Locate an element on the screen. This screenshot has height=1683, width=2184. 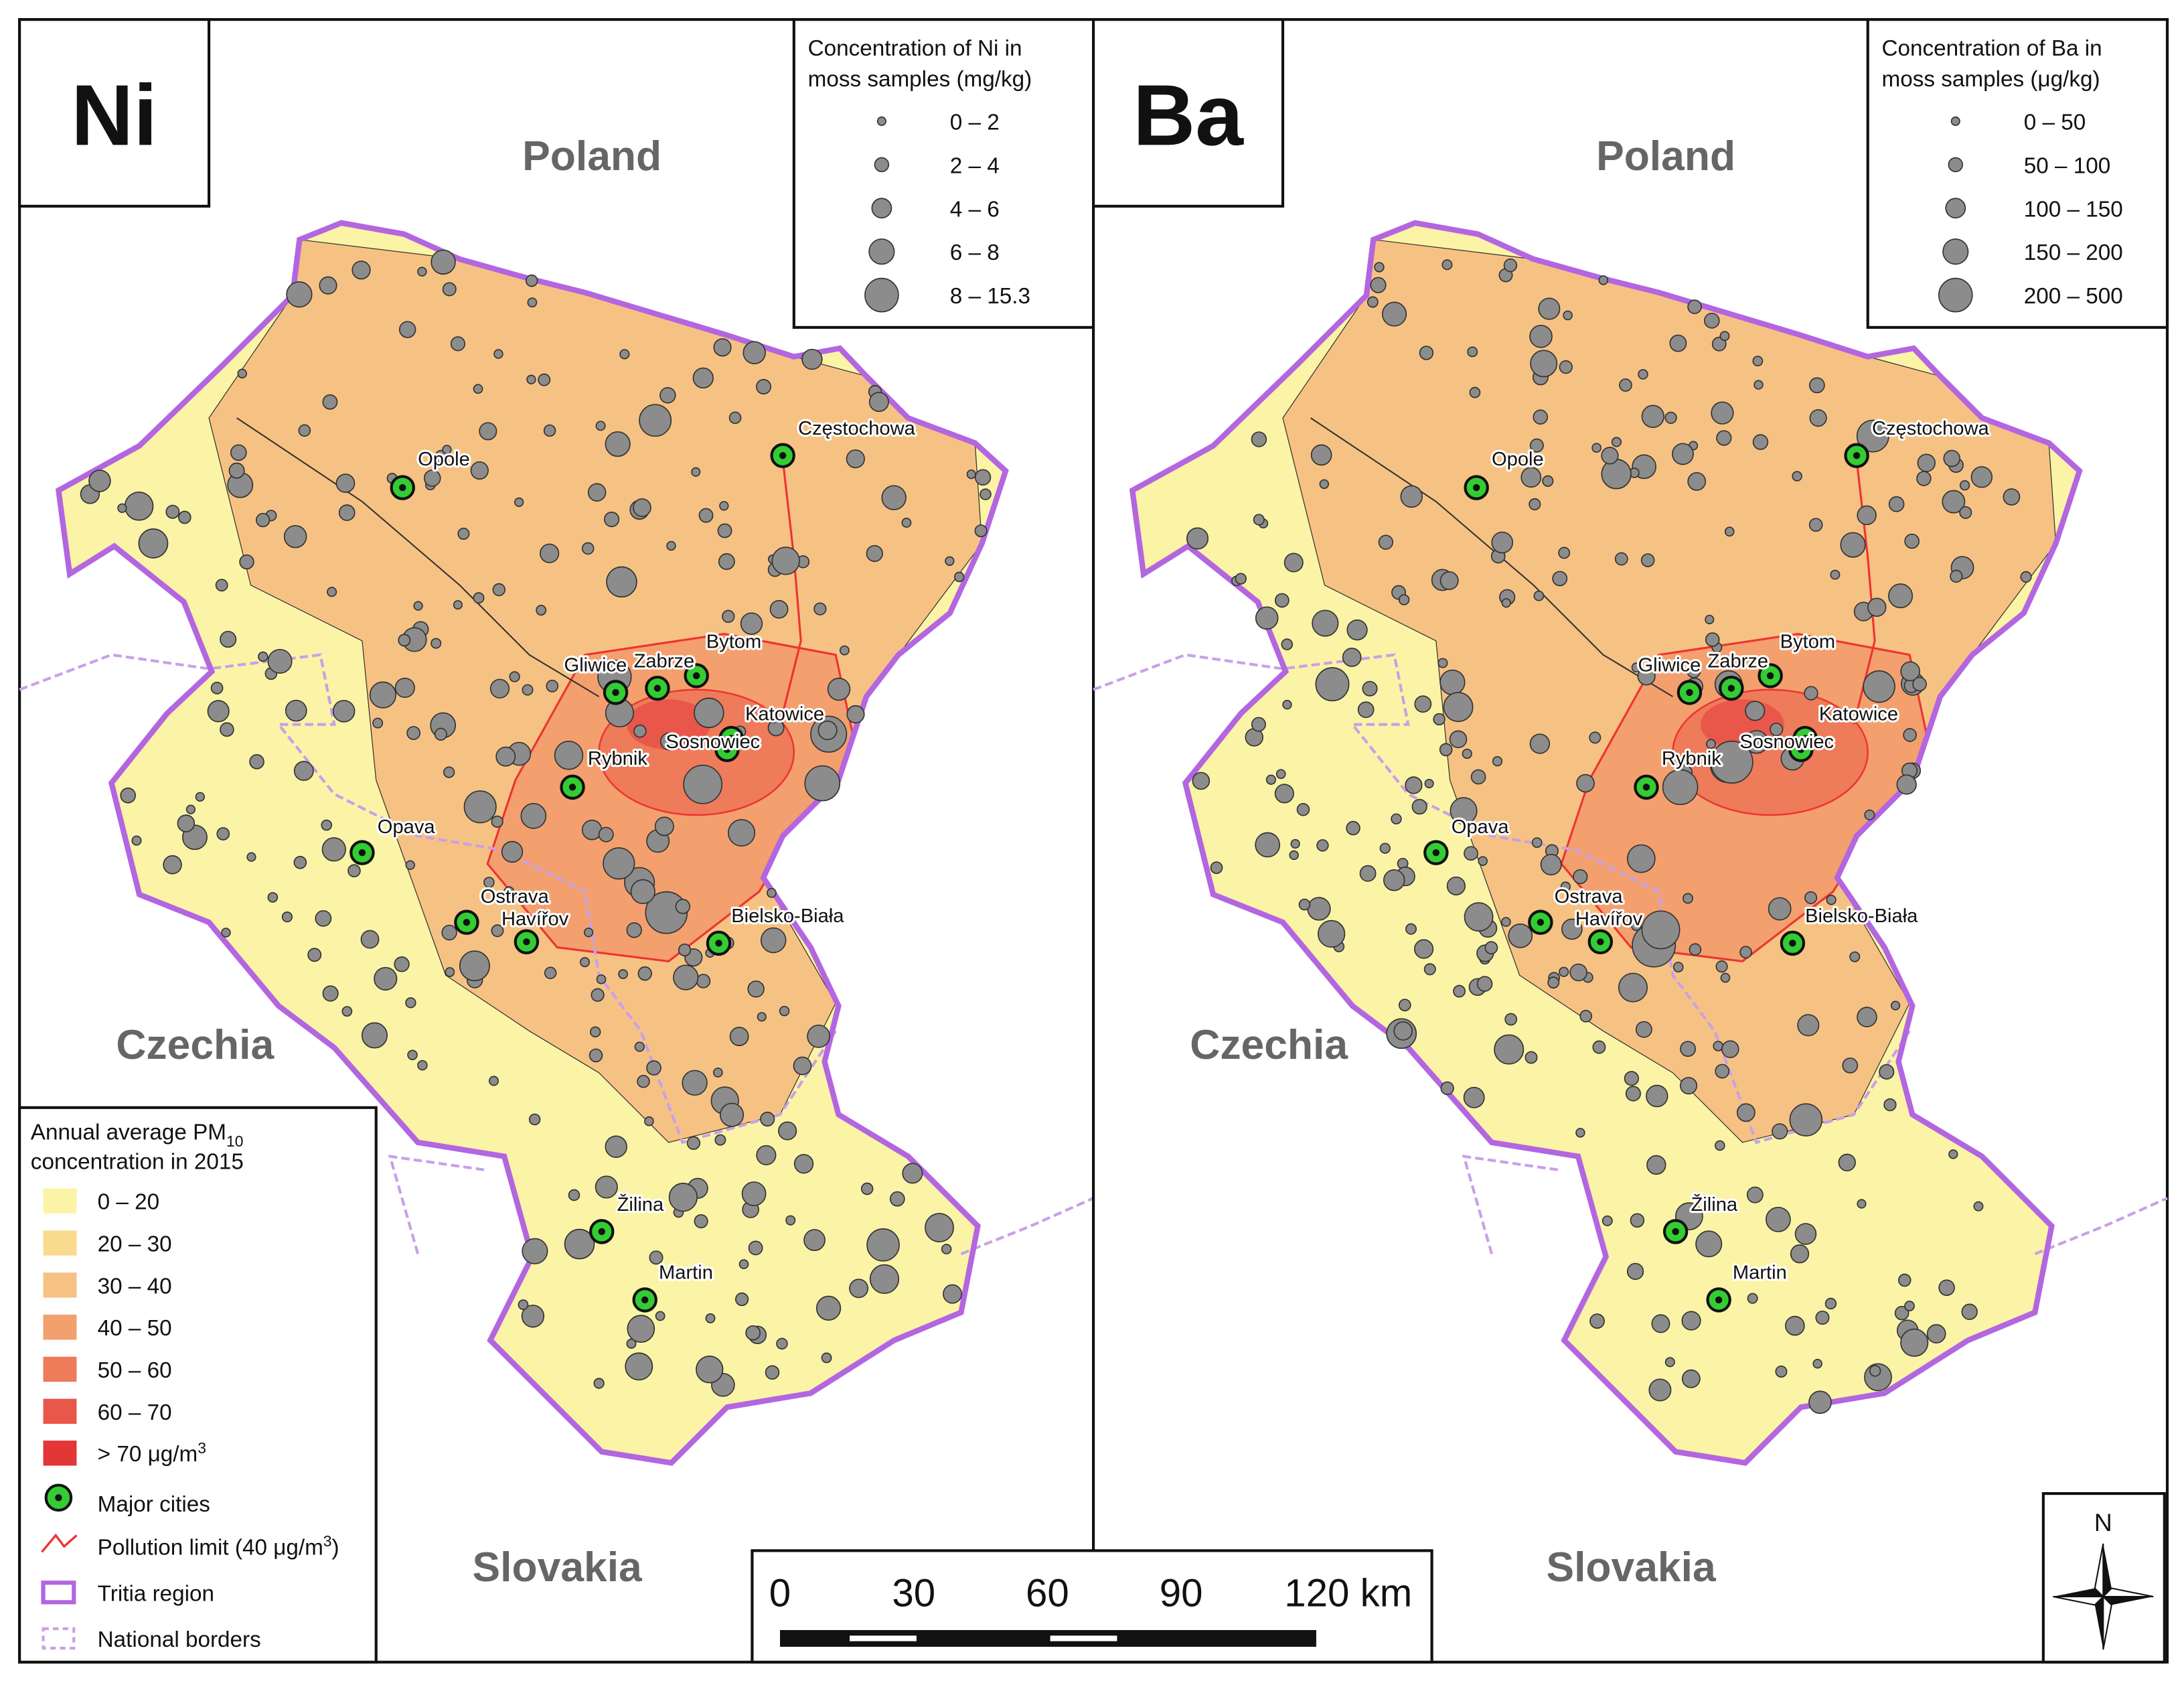
city-label: Opava is located at coordinates (1481, 827).